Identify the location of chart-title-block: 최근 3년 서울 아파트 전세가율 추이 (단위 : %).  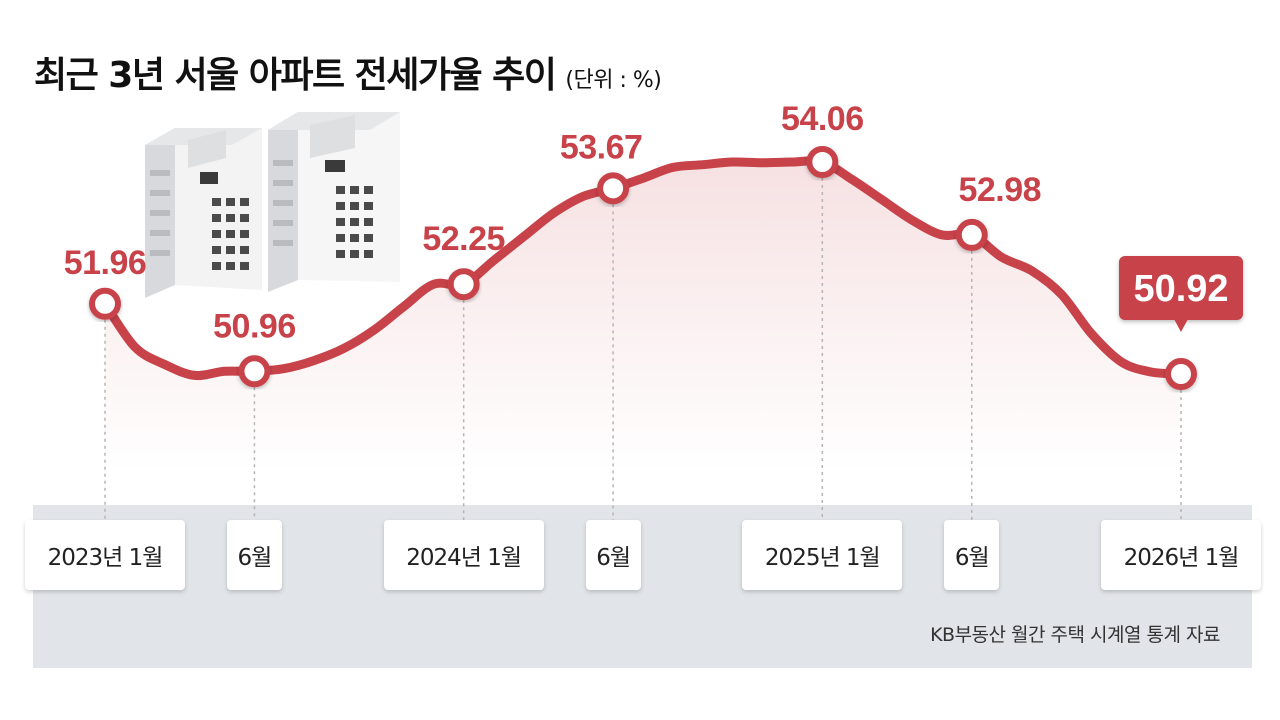
(348, 72).